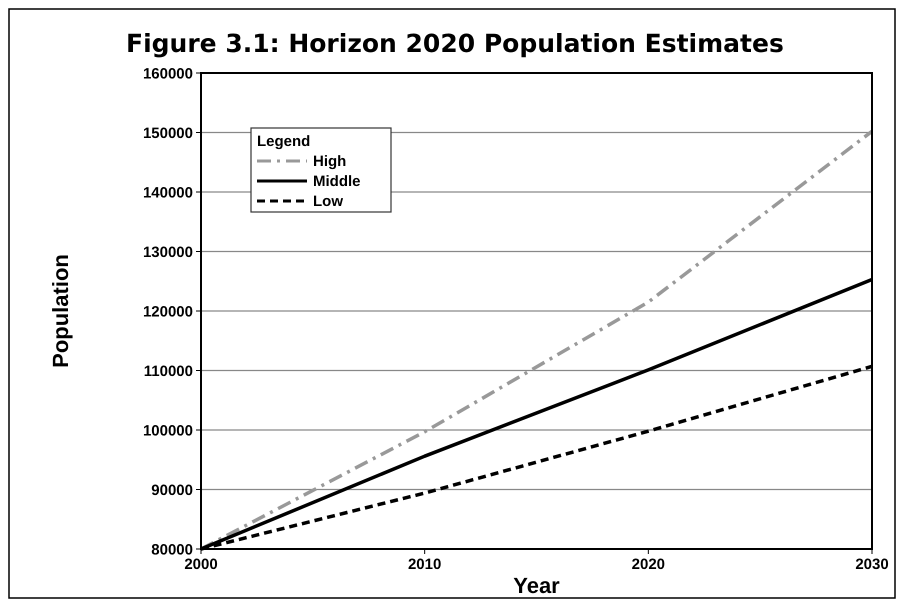  I want to click on y-tick-label: 150000, so click(167, 133).